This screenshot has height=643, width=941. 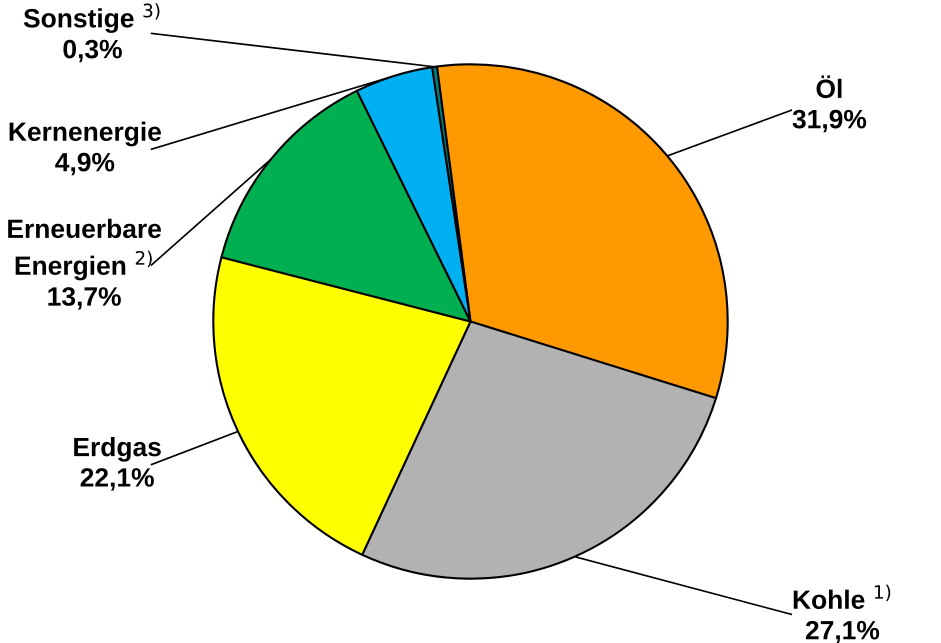 What do you see at coordinates (117, 479) in the screenshot?
I see `data-label: 22,1%` at bounding box center [117, 479].